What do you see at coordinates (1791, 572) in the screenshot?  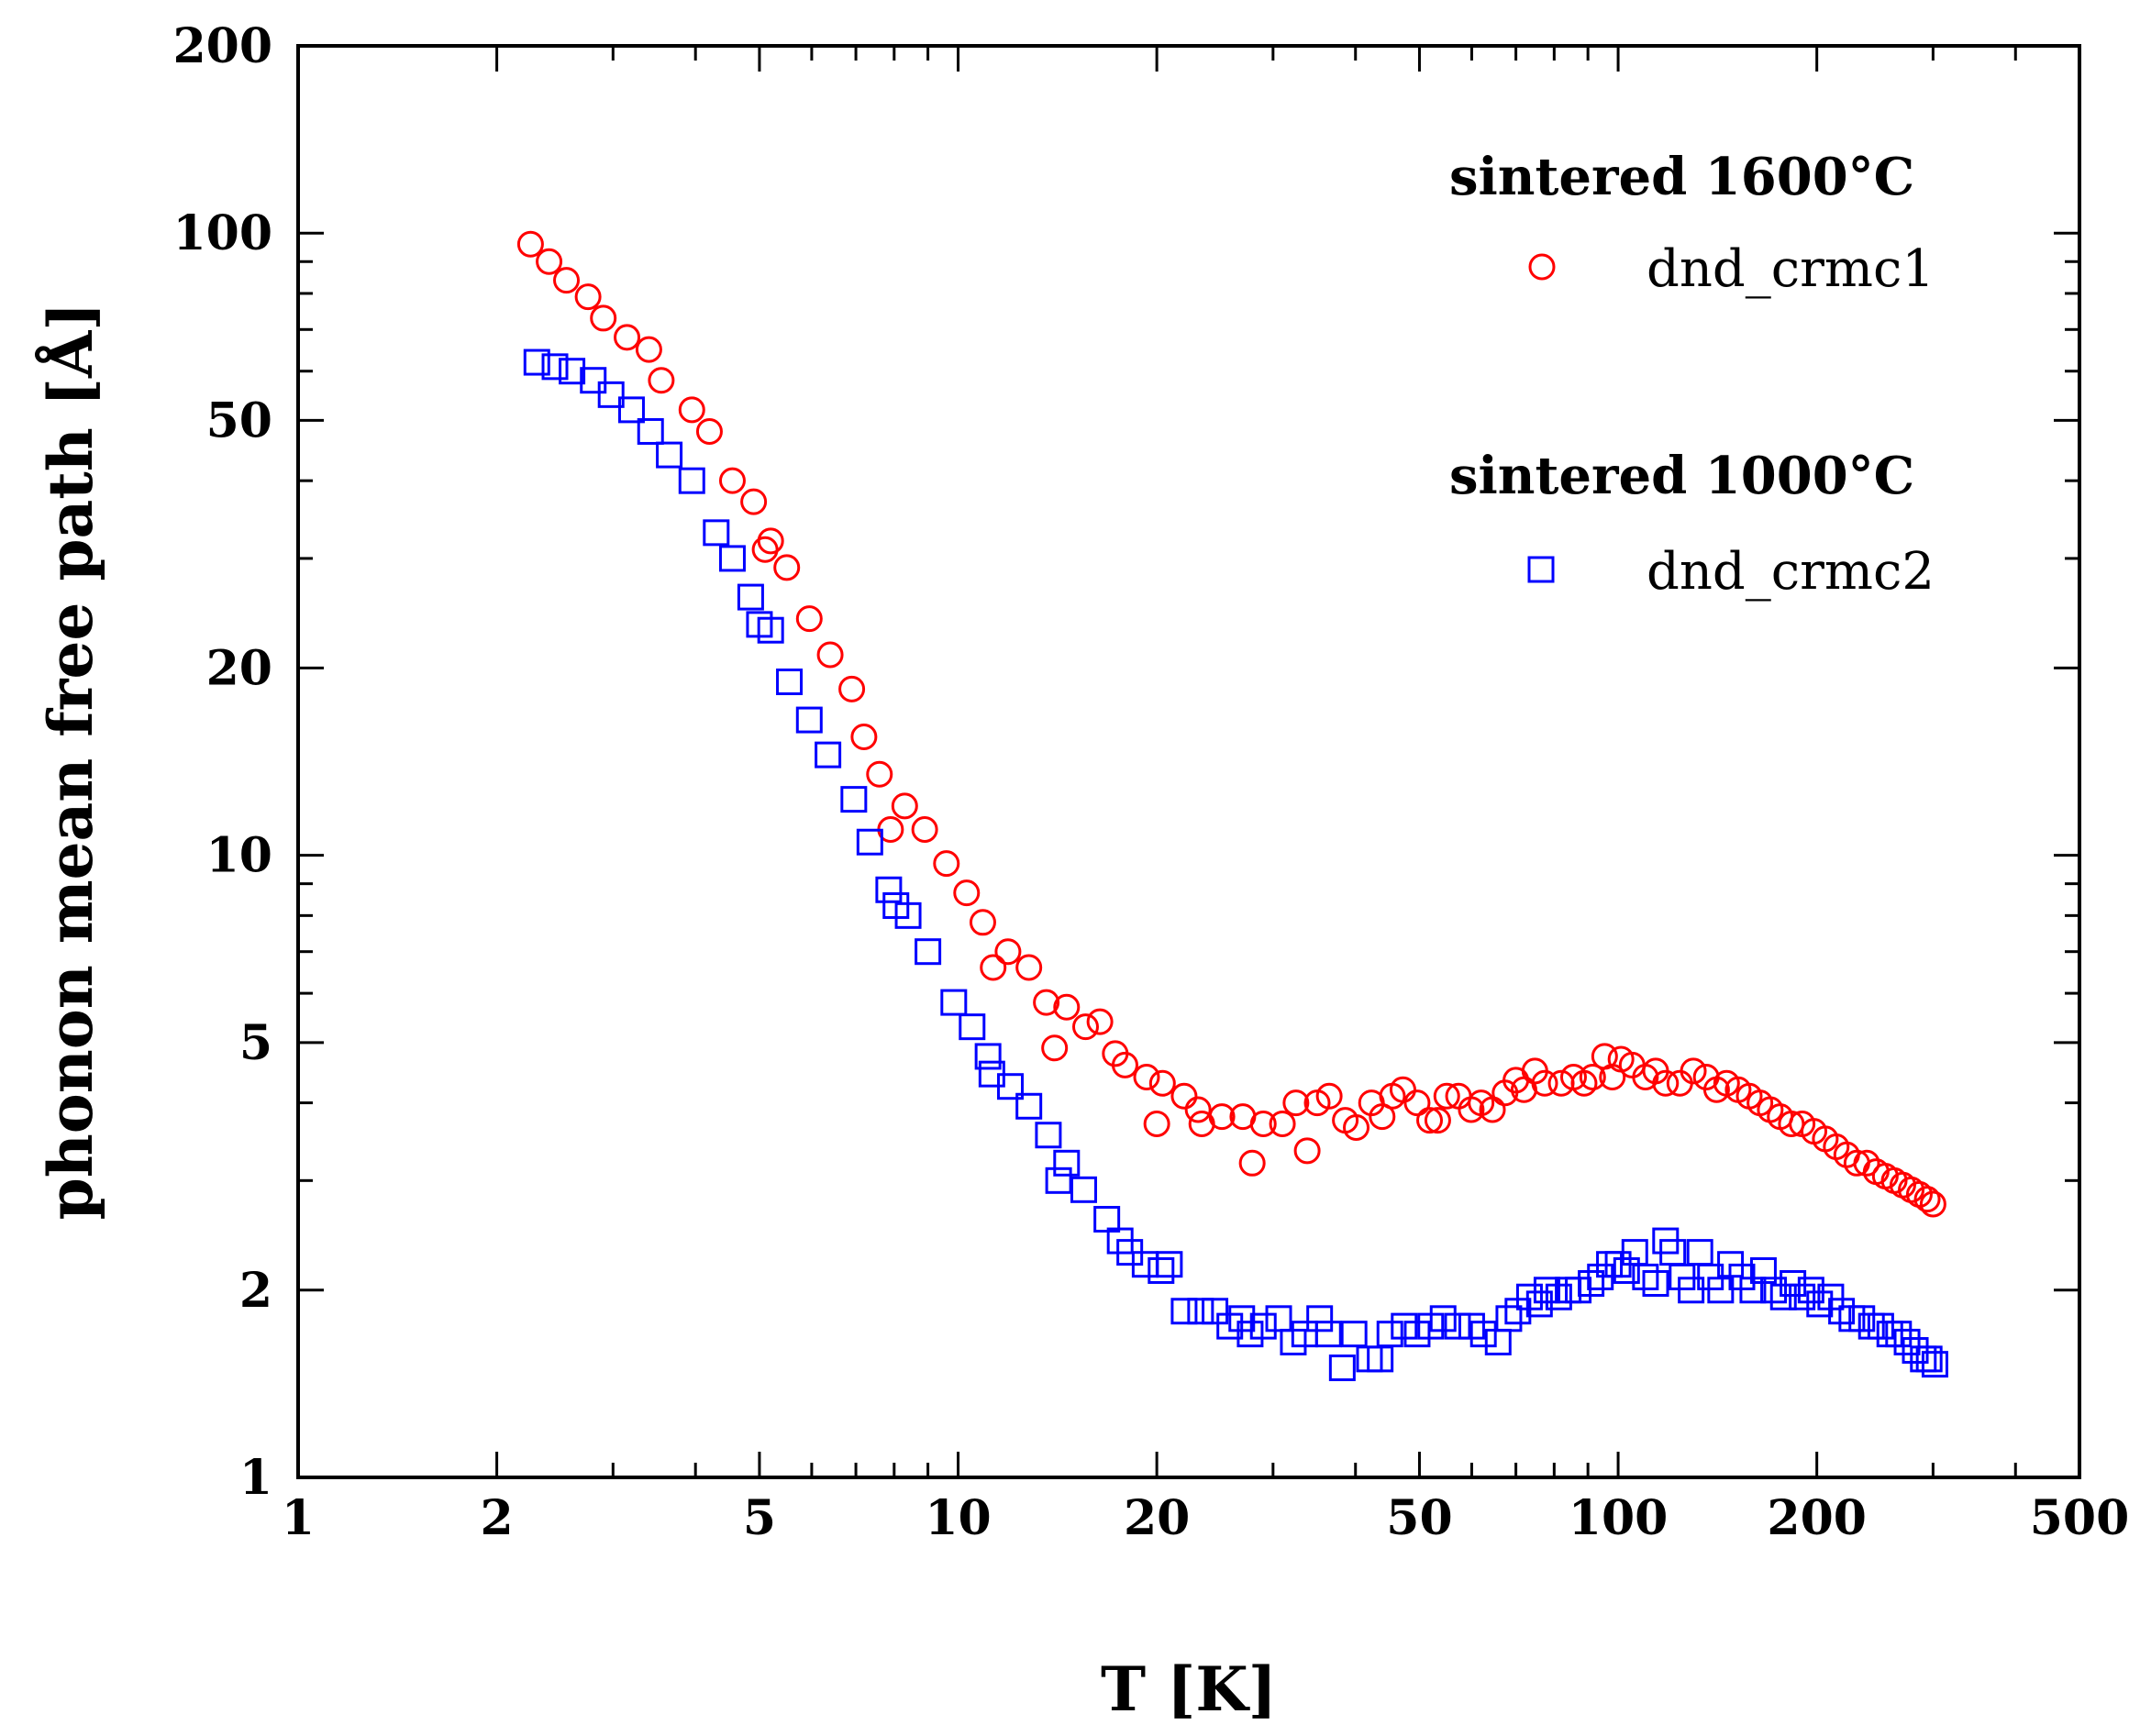 I see `legend-label-dnd-crmc2: dnd_crmc2` at bounding box center [1791, 572].